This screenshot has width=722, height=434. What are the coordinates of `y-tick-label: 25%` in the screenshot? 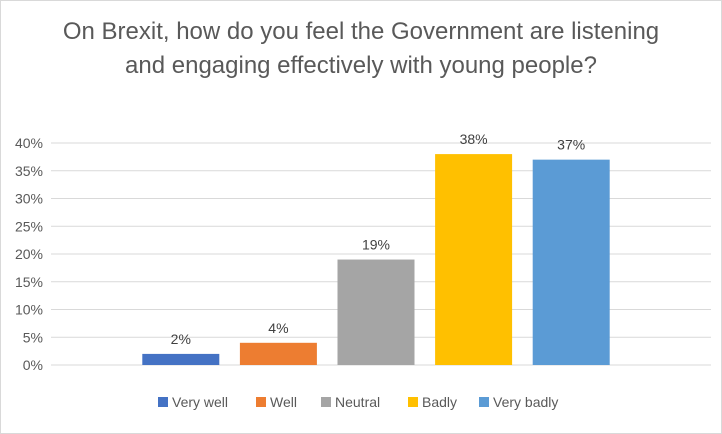 It's located at (29, 226).